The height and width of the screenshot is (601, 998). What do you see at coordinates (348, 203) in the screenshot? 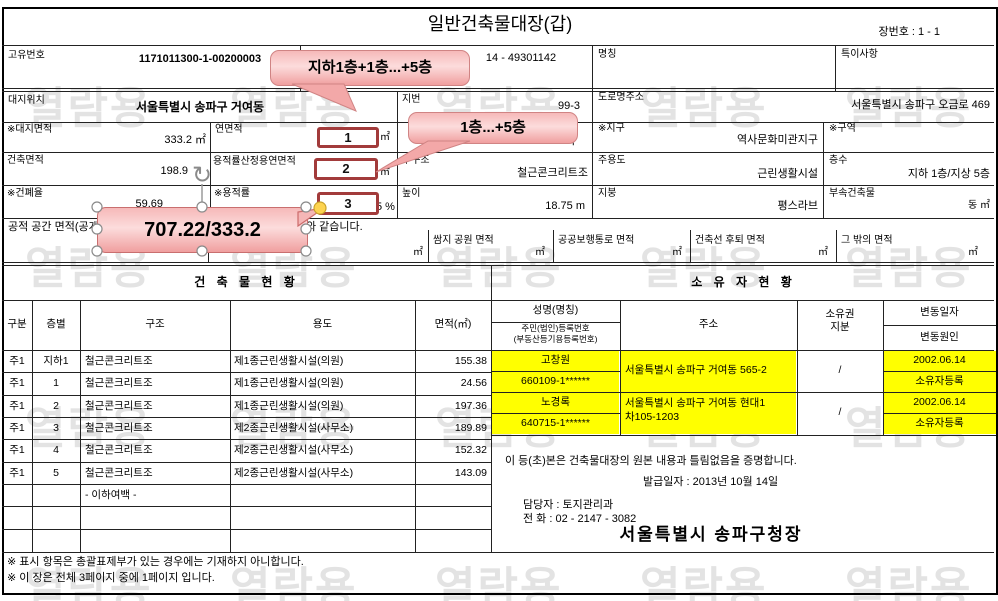
I see `annotation-box-3: 3` at bounding box center [348, 203].